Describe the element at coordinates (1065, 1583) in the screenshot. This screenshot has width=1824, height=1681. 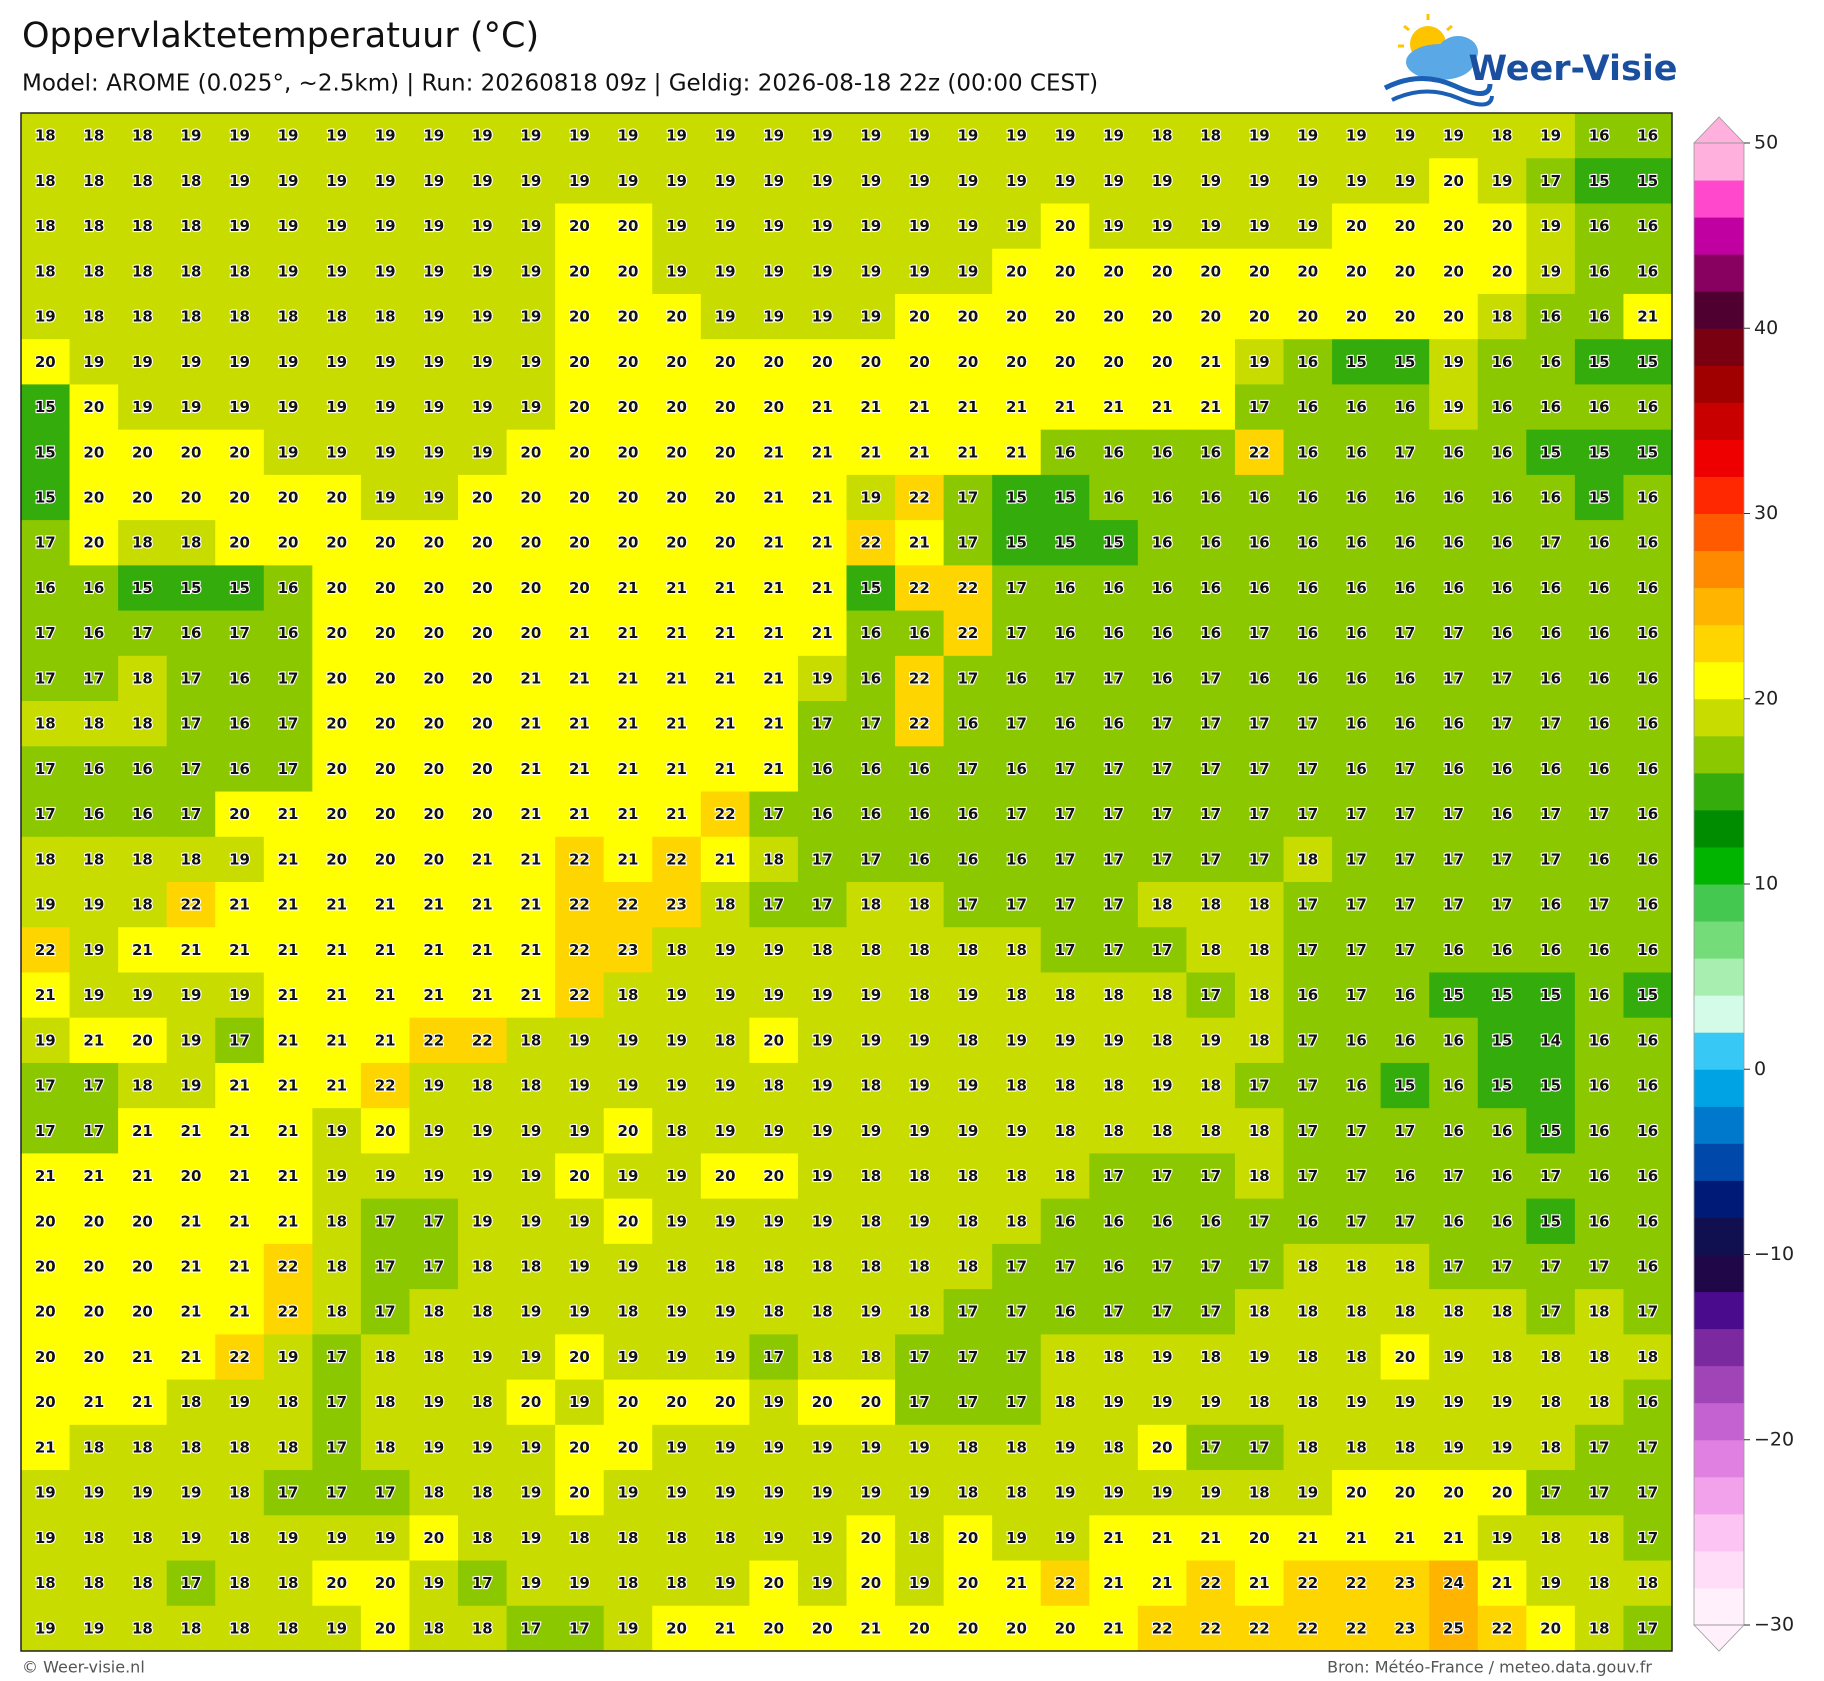
I see `cell-value: 22` at that location.